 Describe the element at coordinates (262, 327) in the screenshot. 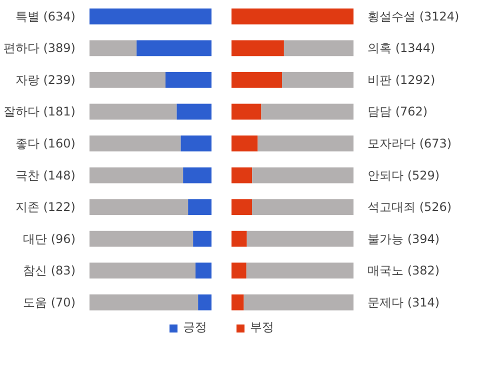

I see `legend-label: 부정` at that location.